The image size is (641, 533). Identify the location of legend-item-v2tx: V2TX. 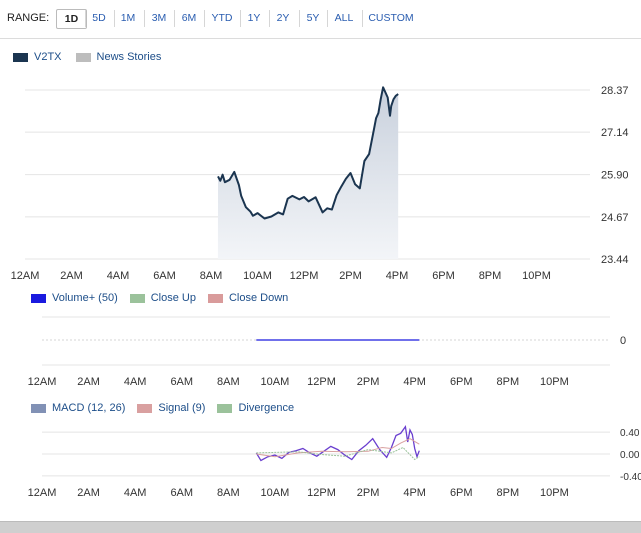
(37, 57).